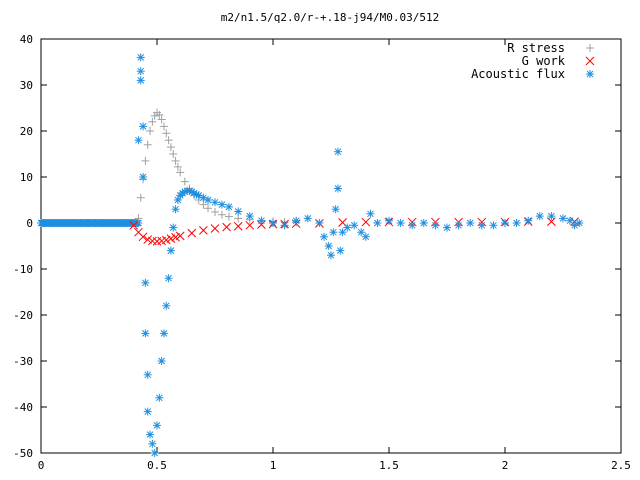  Describe the element at coordinates (621, 465) in the screenshot. I see `x-tick-label-5: 2.5` at that location.